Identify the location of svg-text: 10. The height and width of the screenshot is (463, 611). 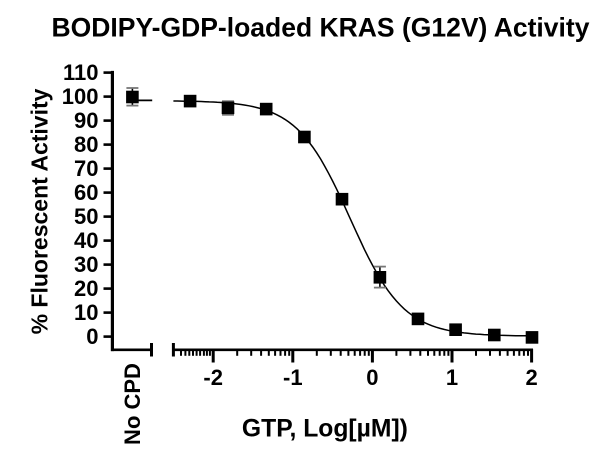
(86, 312).